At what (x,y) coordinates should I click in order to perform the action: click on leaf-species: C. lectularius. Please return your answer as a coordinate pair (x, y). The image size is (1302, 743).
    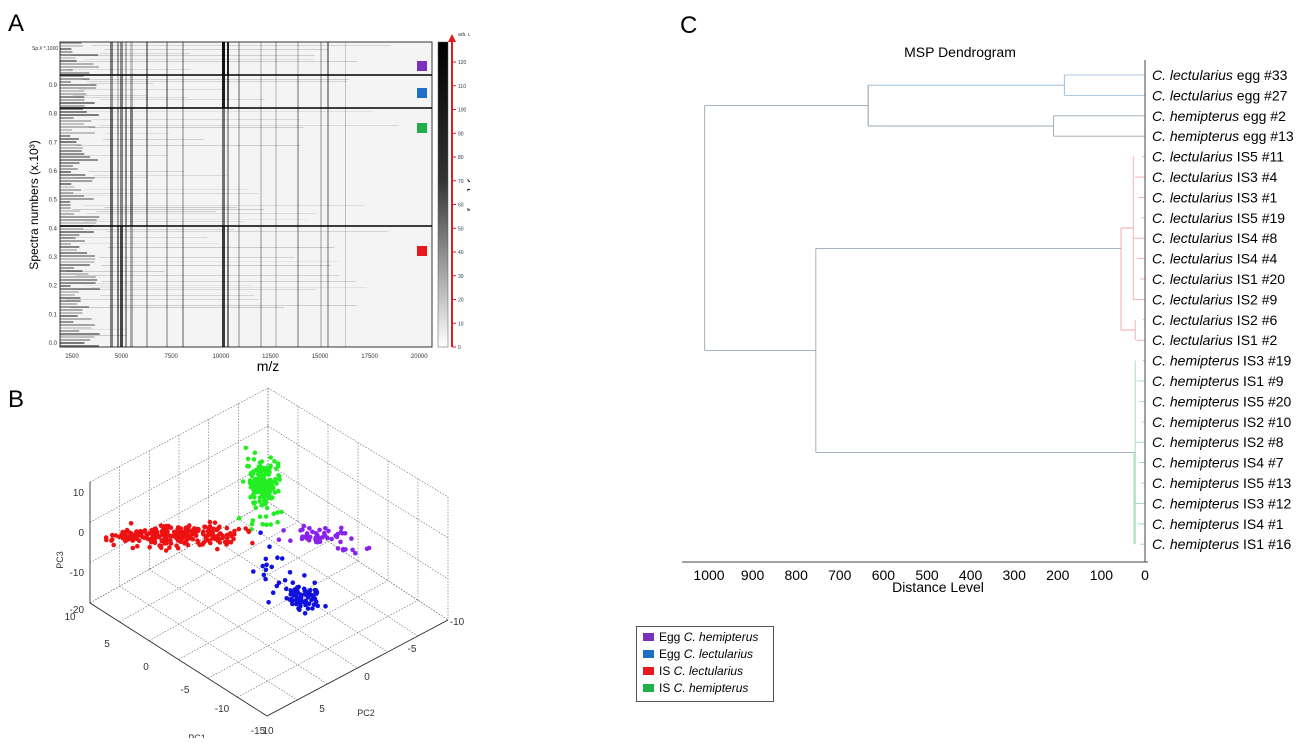
    Looking at the image, I should click on (1192, 320).